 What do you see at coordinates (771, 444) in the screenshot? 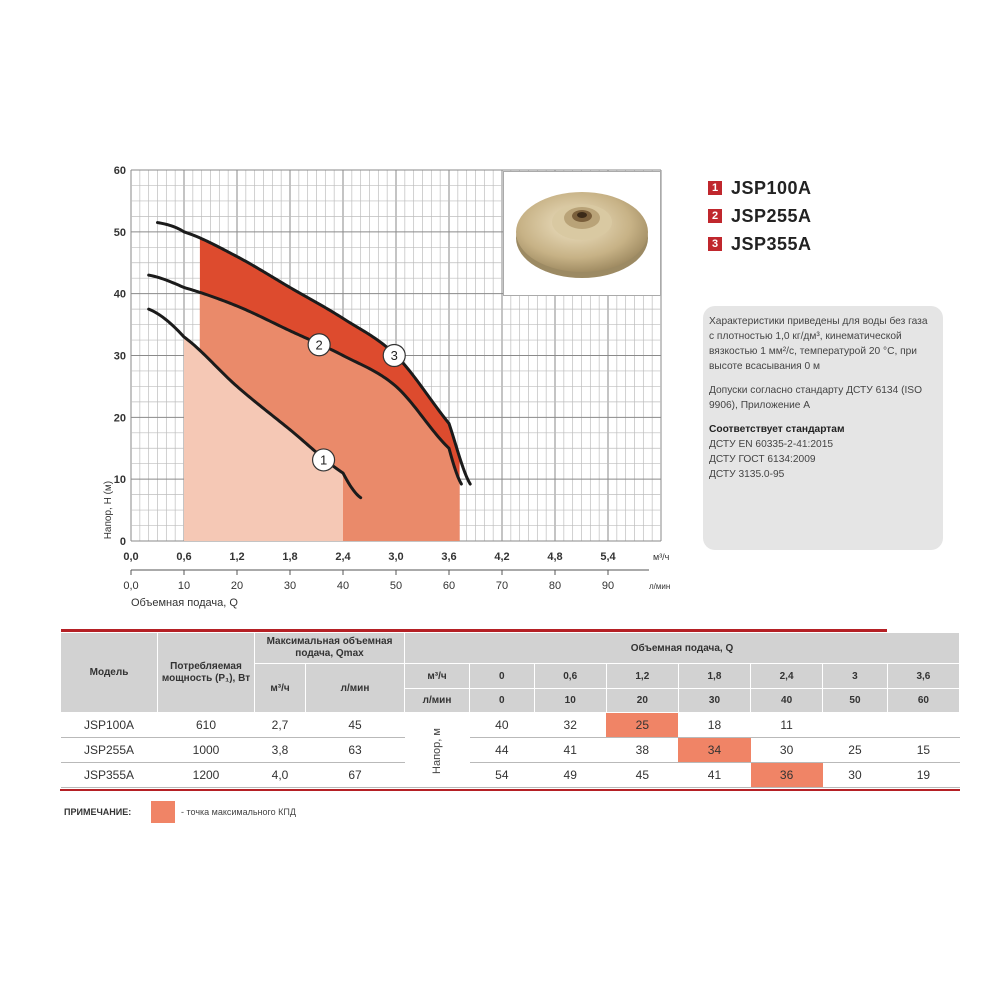
I see `standard-item: ДСТУ EN 60335-2-41:2015` at bounding box center [771, 444].